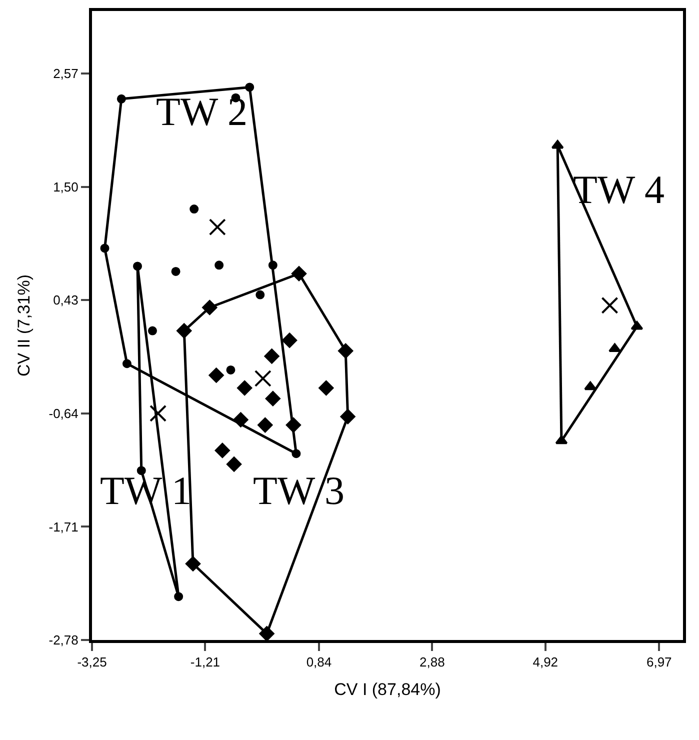  Describe the element at coordinates (92, 662) in the screenshot. I see `x-tick-label: -3,25` at that location.